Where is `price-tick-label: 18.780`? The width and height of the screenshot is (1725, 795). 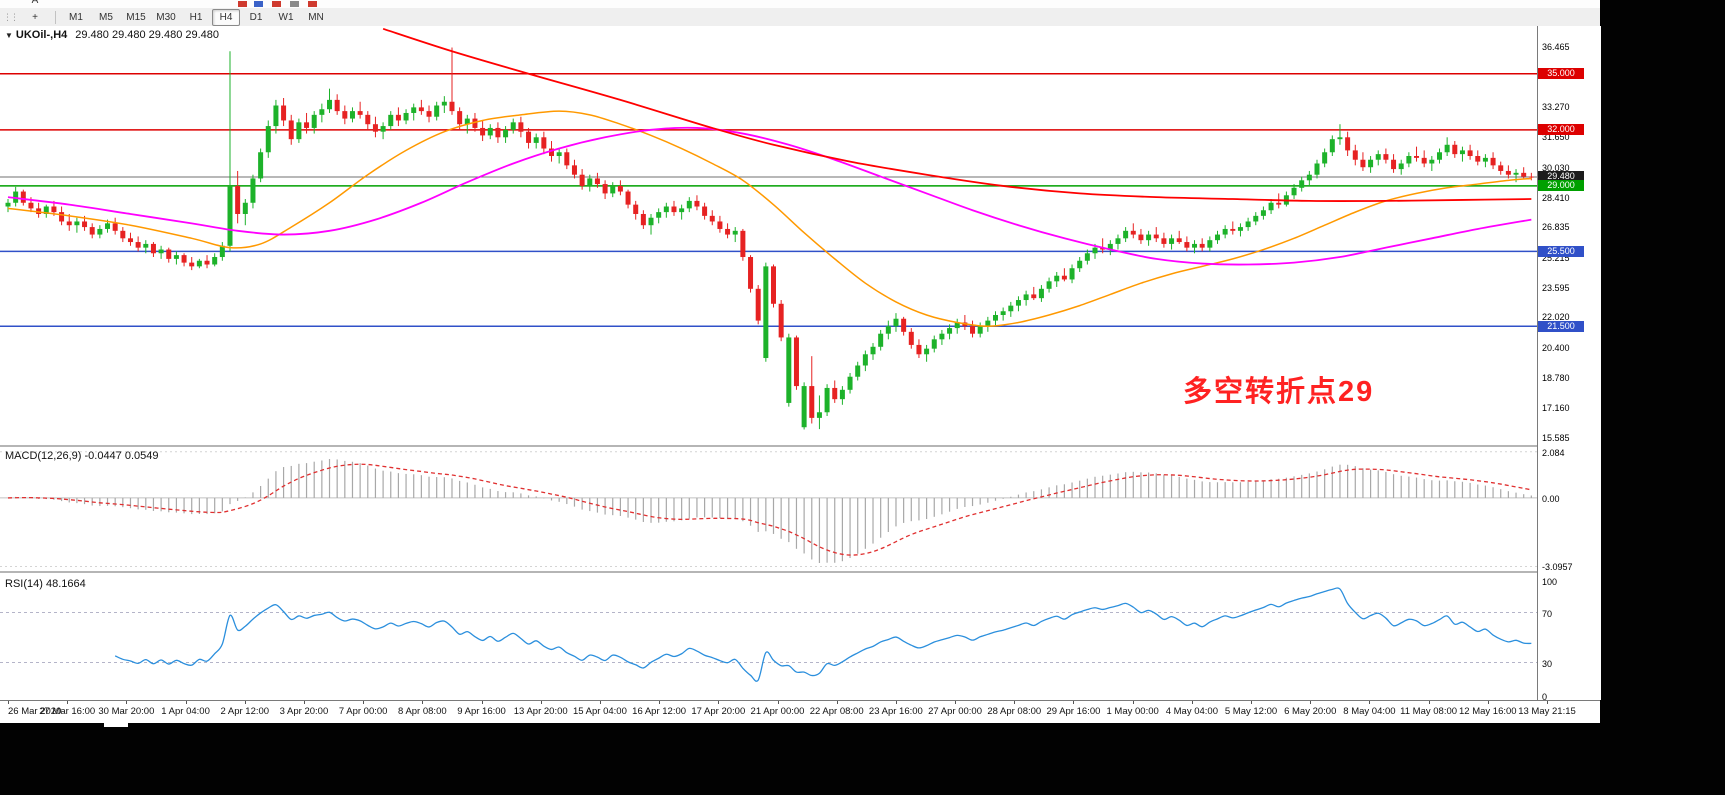 price-tick-label: 18.780 is located at coordinates (1556, 378).